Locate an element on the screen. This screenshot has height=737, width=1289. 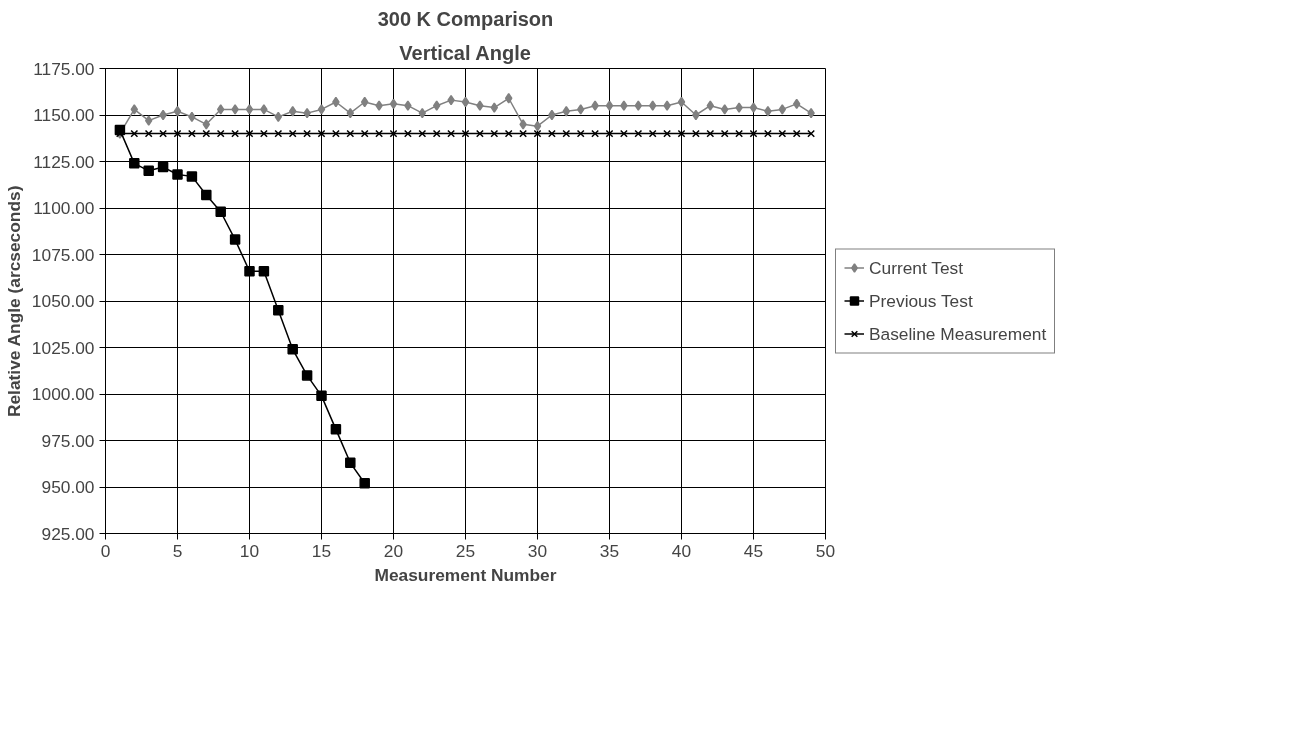
y-tick-label: 1050.00 is located at coordinates (63, 301).